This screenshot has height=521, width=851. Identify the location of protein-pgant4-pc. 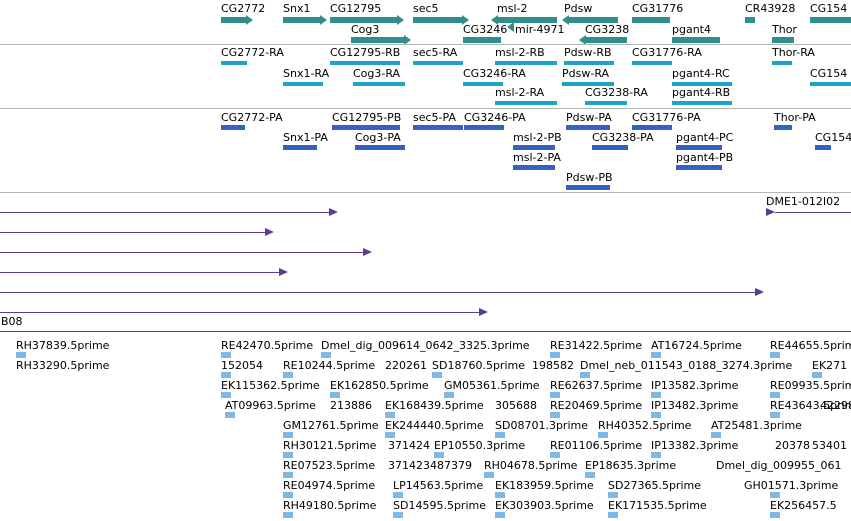
(699, 147).